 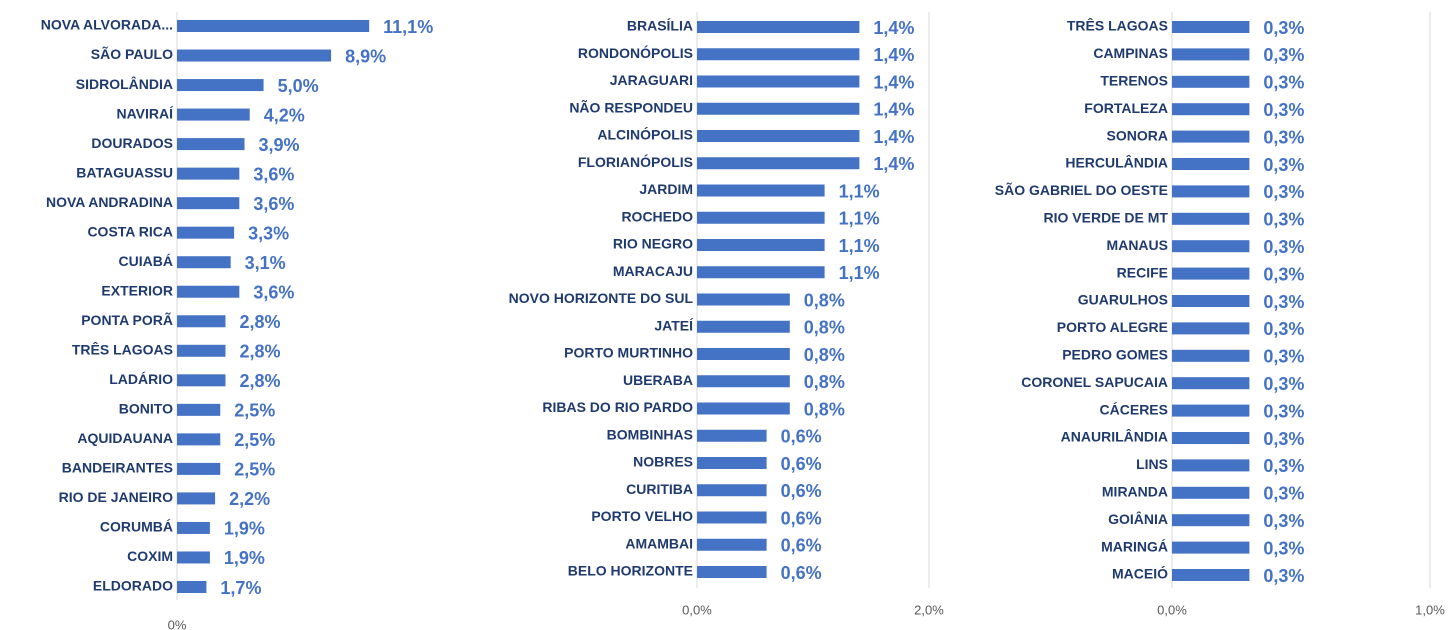 I want to click on category-label: BATAGUASSU, so click(x=124, y=172).